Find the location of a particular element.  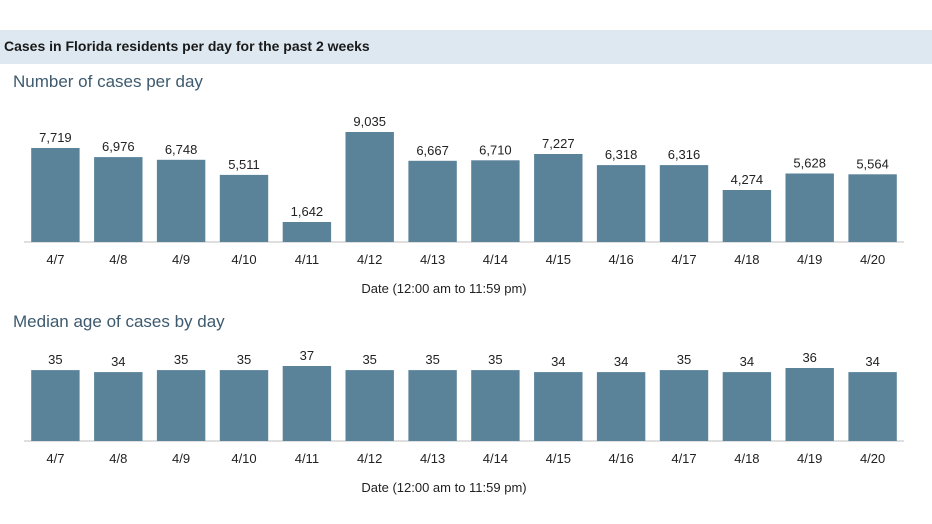

cases-x-tick-label: 4/8 is located at coordinates (118, 259).